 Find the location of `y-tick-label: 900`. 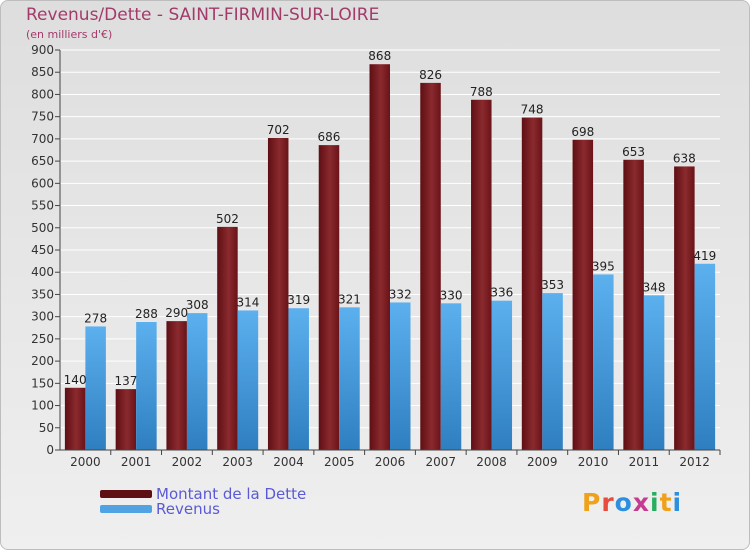

y-tick-label: 900 is located at coordinates (42, 50).